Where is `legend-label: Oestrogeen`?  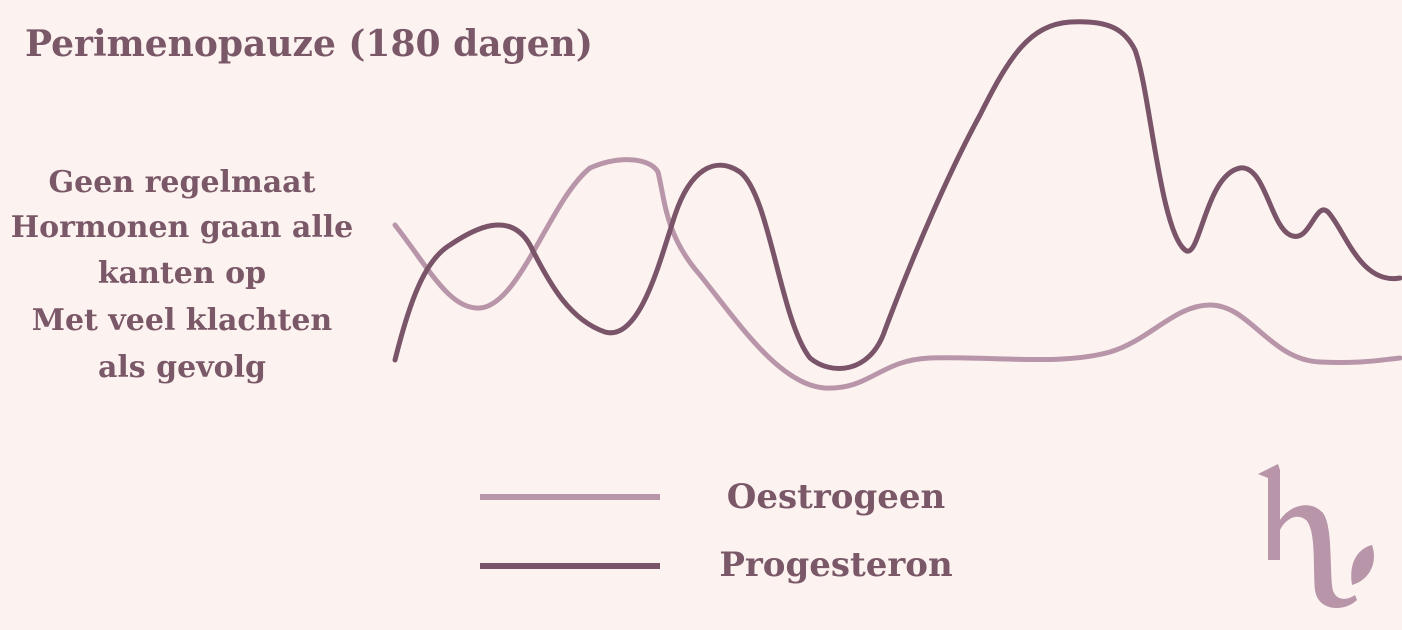 legend-label: Oestrogeen is located at coordinates (836, 497).